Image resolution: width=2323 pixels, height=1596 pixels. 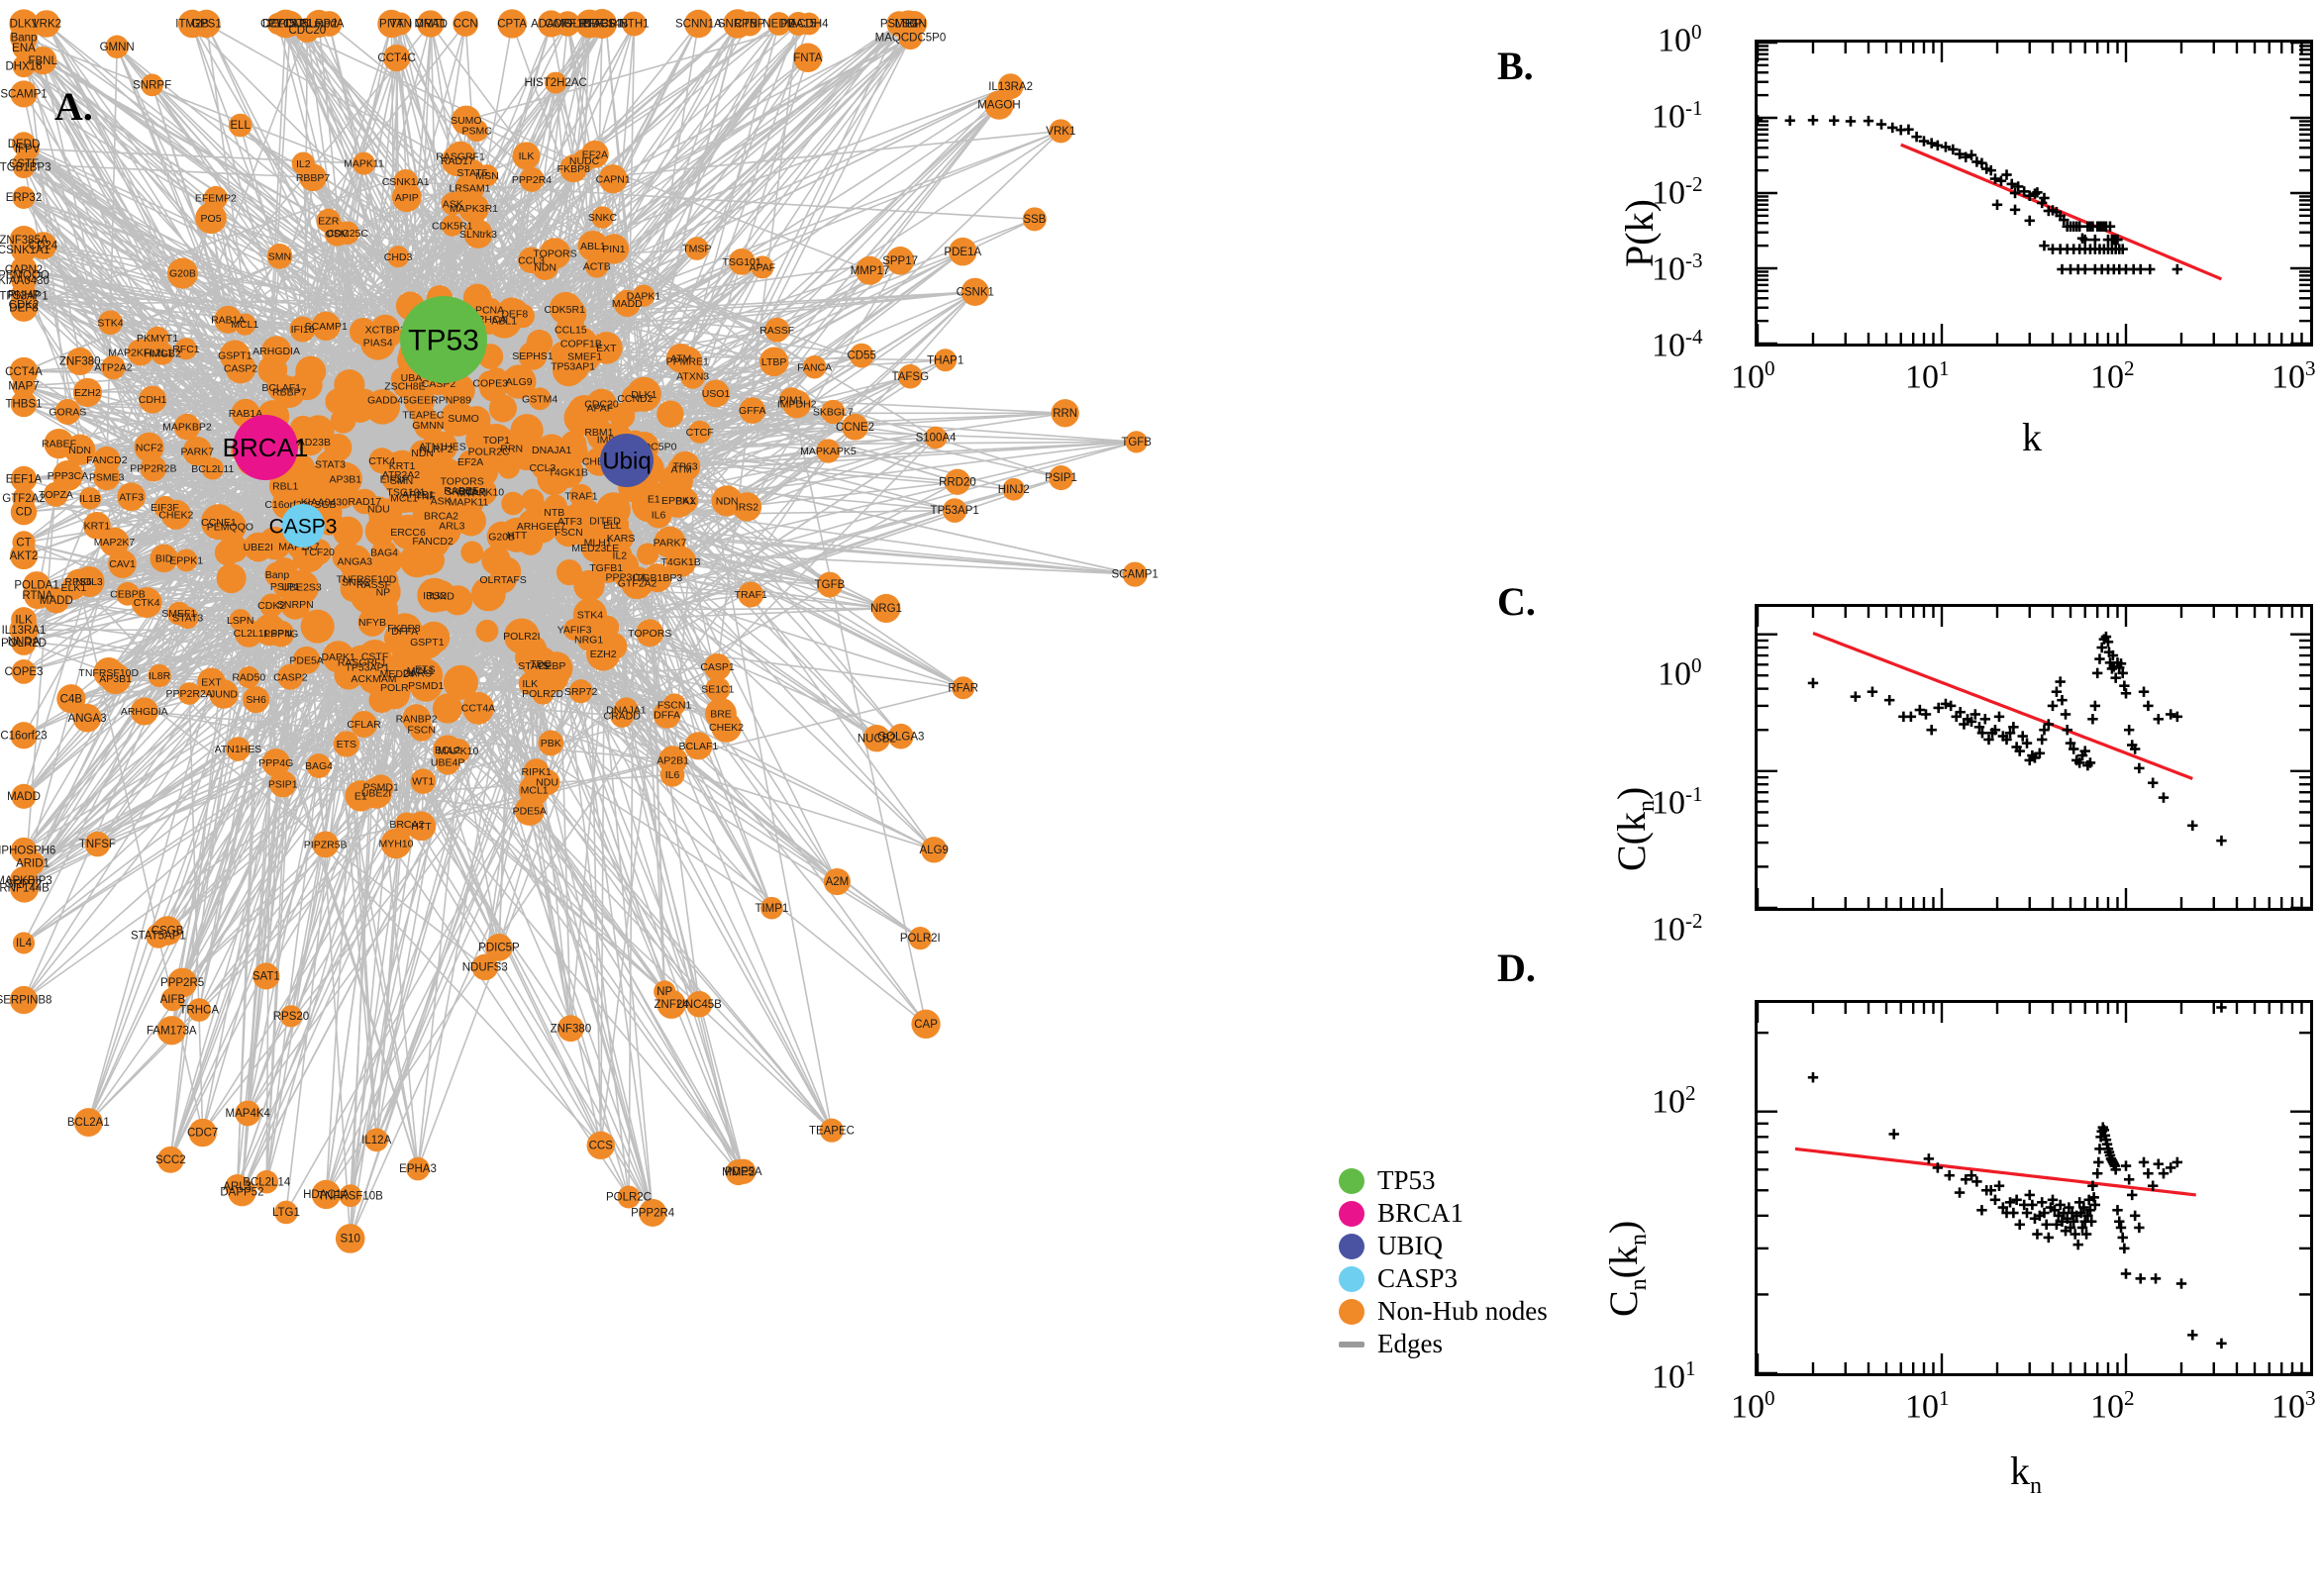 I want to click on svg-text: ENA, so click(x=24, y=48).